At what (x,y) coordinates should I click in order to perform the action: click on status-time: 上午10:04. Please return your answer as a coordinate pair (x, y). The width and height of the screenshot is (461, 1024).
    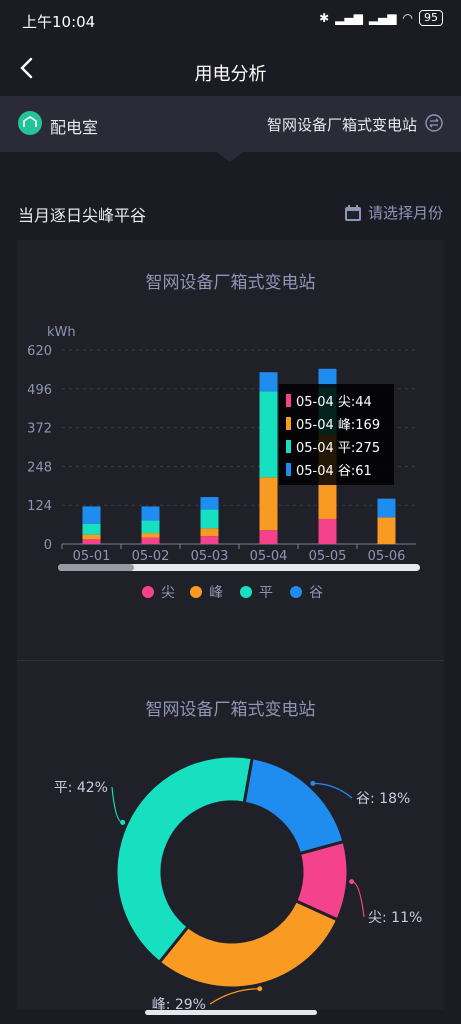
    Looking at the image, I should click on (59, 22).